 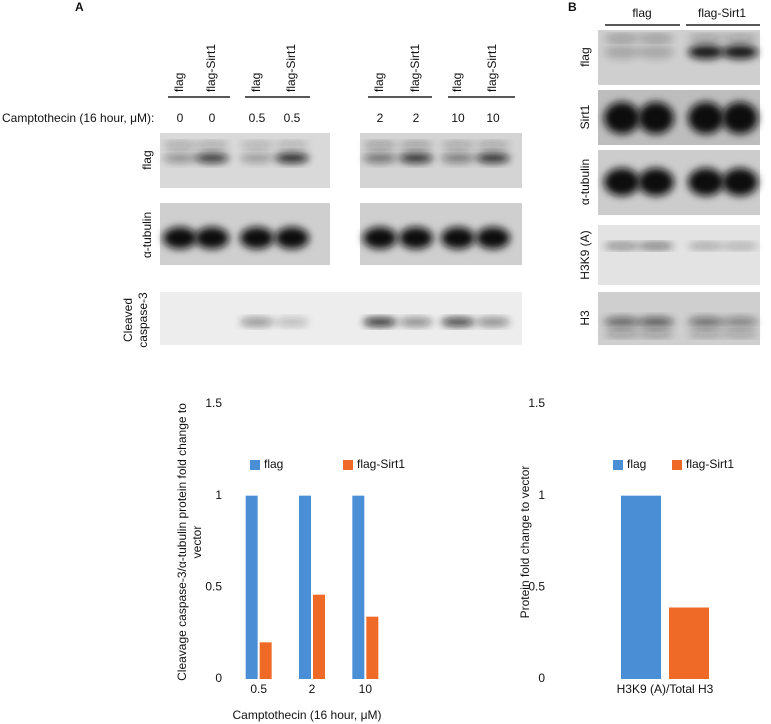 What do you see at coordinates (312, 689) in the screenshot?
I see `x-tick-label: 2` at bounding box center [312, 689].